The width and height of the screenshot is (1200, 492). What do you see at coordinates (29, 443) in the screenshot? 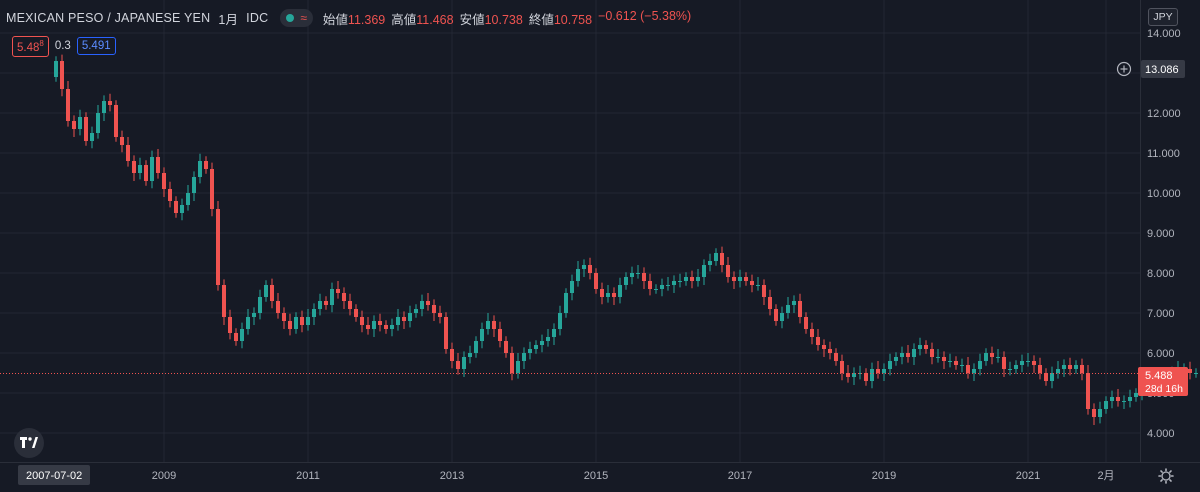
I see `tradingview-logo-icon` at bounding box center [29, 443].